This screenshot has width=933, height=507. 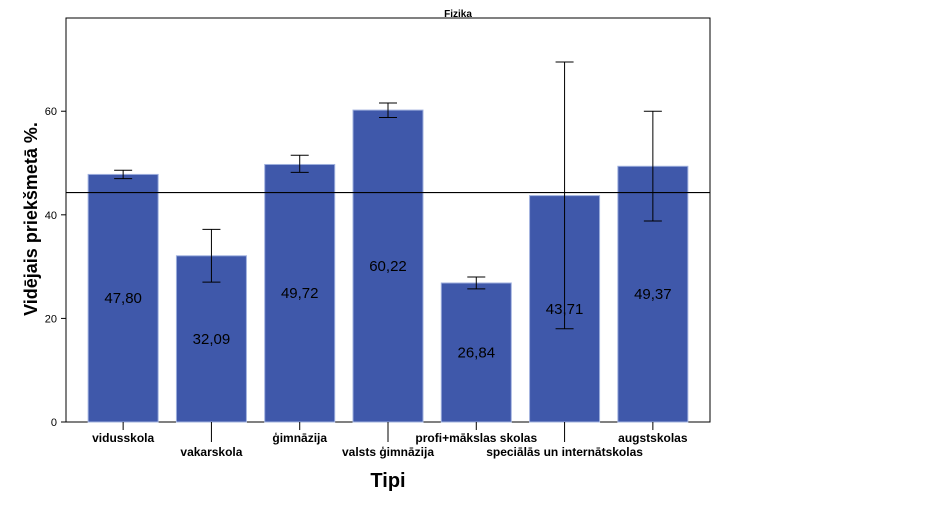 I want to click on x-tick-label: ģimnāzija, so click(x=299, y=438).